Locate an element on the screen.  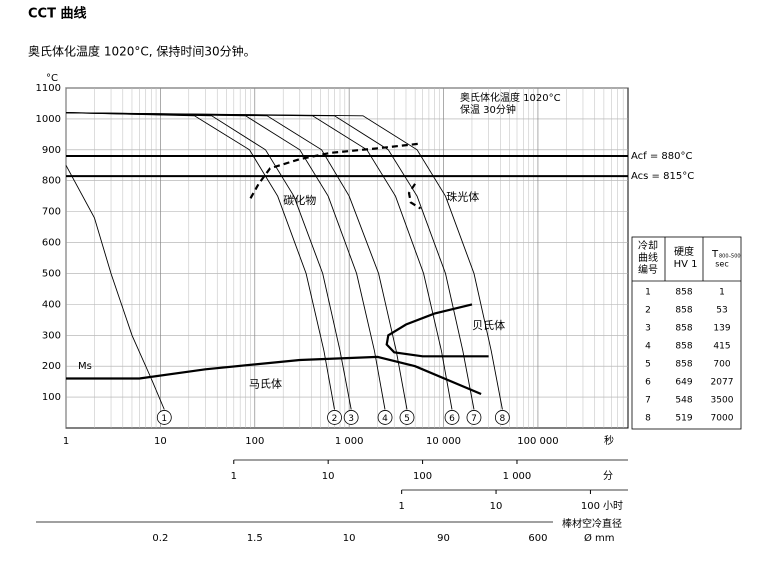
curve-number: 6 is located at coordinates (452, 419).